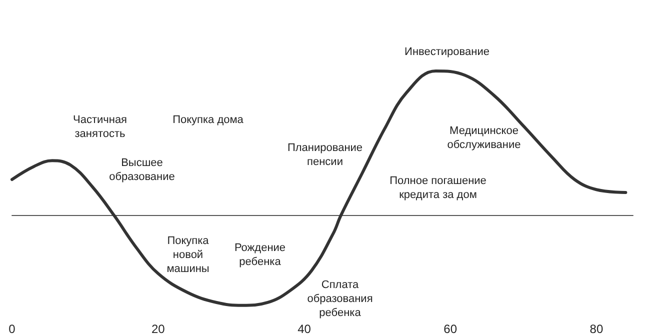 This screenshot has width=645, height=335. Describe the element at coordinates (451, 328) in the screenshot. I see `x-tick-label: 60` at that location.